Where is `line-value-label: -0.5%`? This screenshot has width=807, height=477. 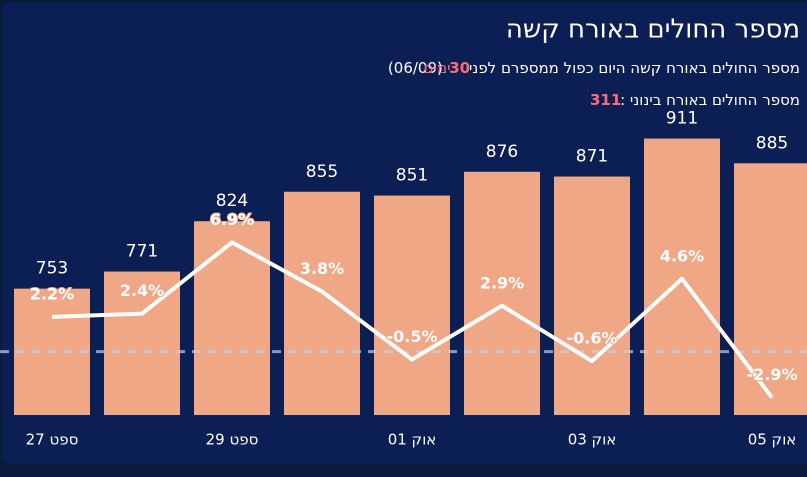
line-value-label: -0.5% is located at coordinates (411, 336).